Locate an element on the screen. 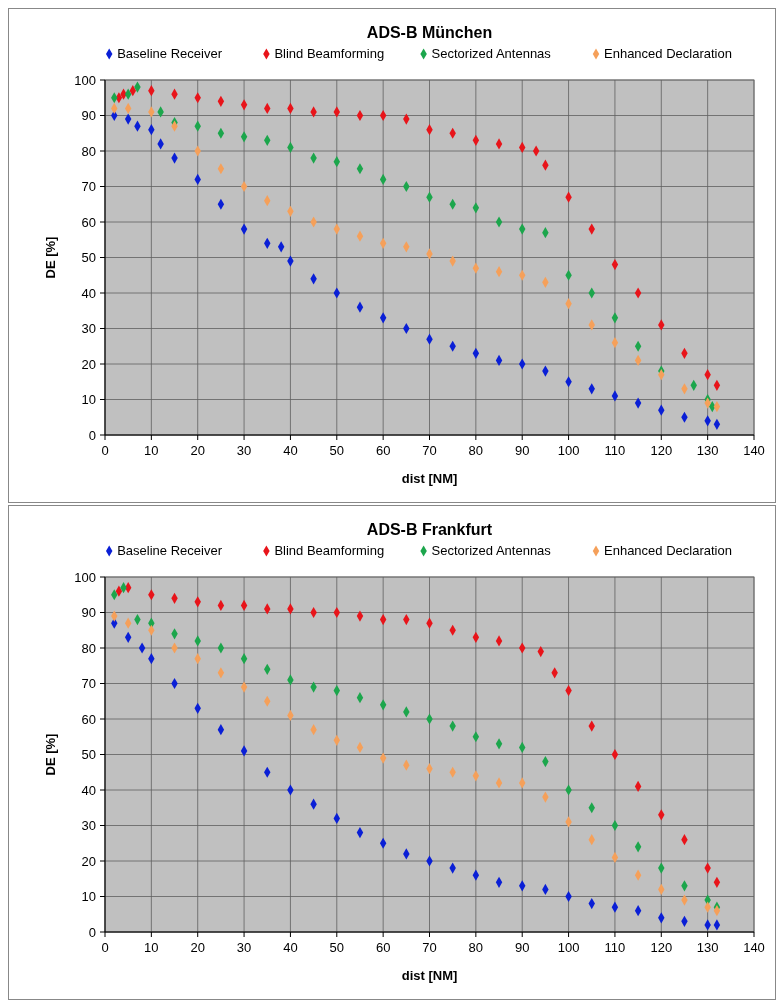  chart-title: ADS-B München is located at coordinates (429, 32).